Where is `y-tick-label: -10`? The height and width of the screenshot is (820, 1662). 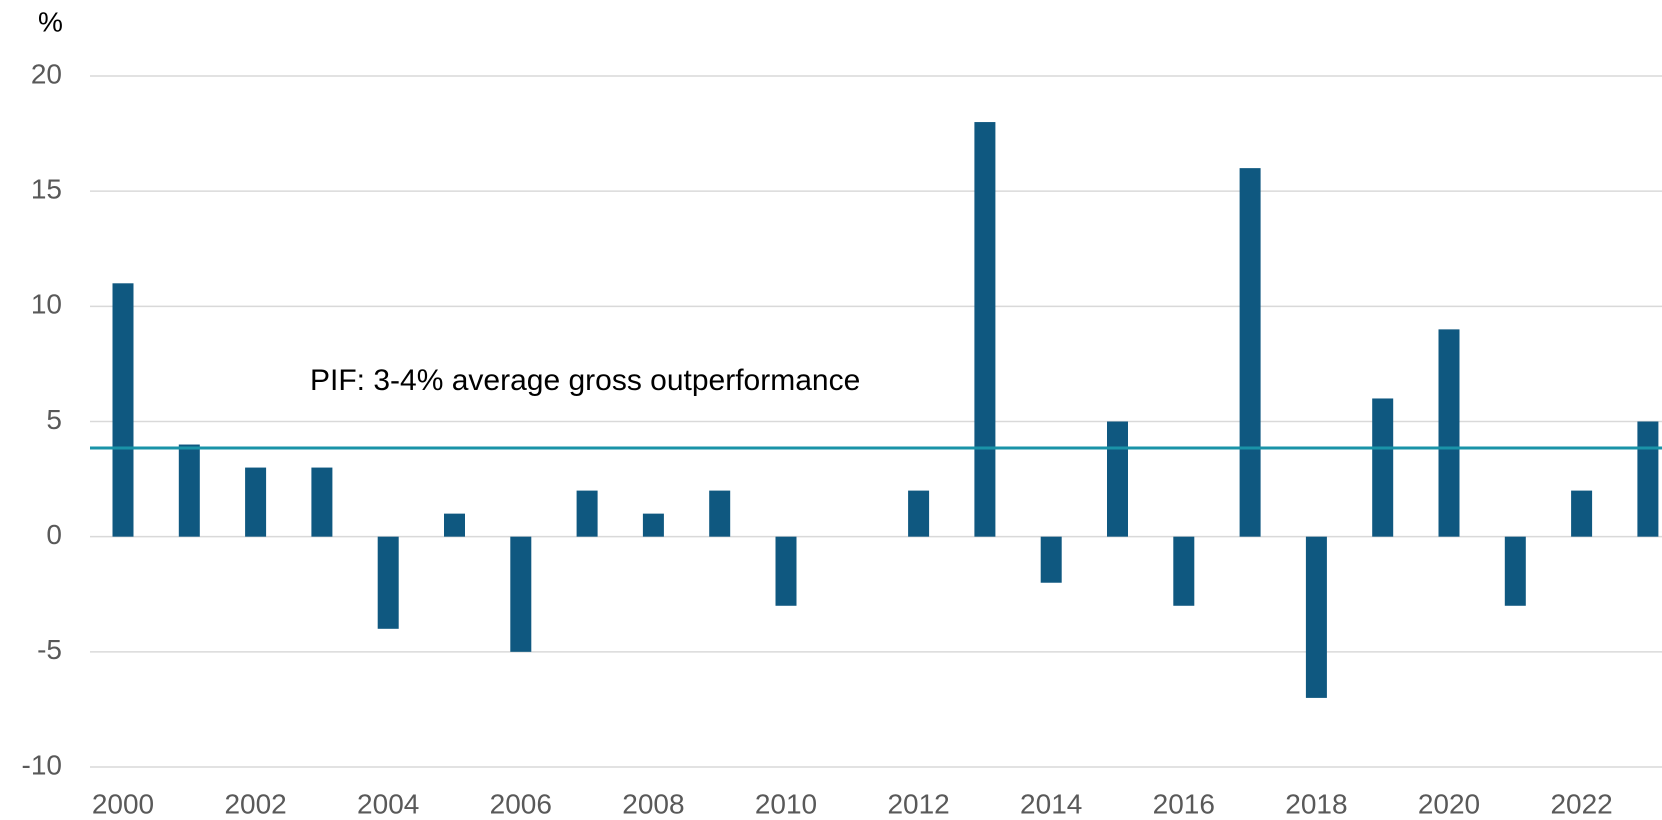
y-tick-label: -10 is located at coordinates (42, 764).